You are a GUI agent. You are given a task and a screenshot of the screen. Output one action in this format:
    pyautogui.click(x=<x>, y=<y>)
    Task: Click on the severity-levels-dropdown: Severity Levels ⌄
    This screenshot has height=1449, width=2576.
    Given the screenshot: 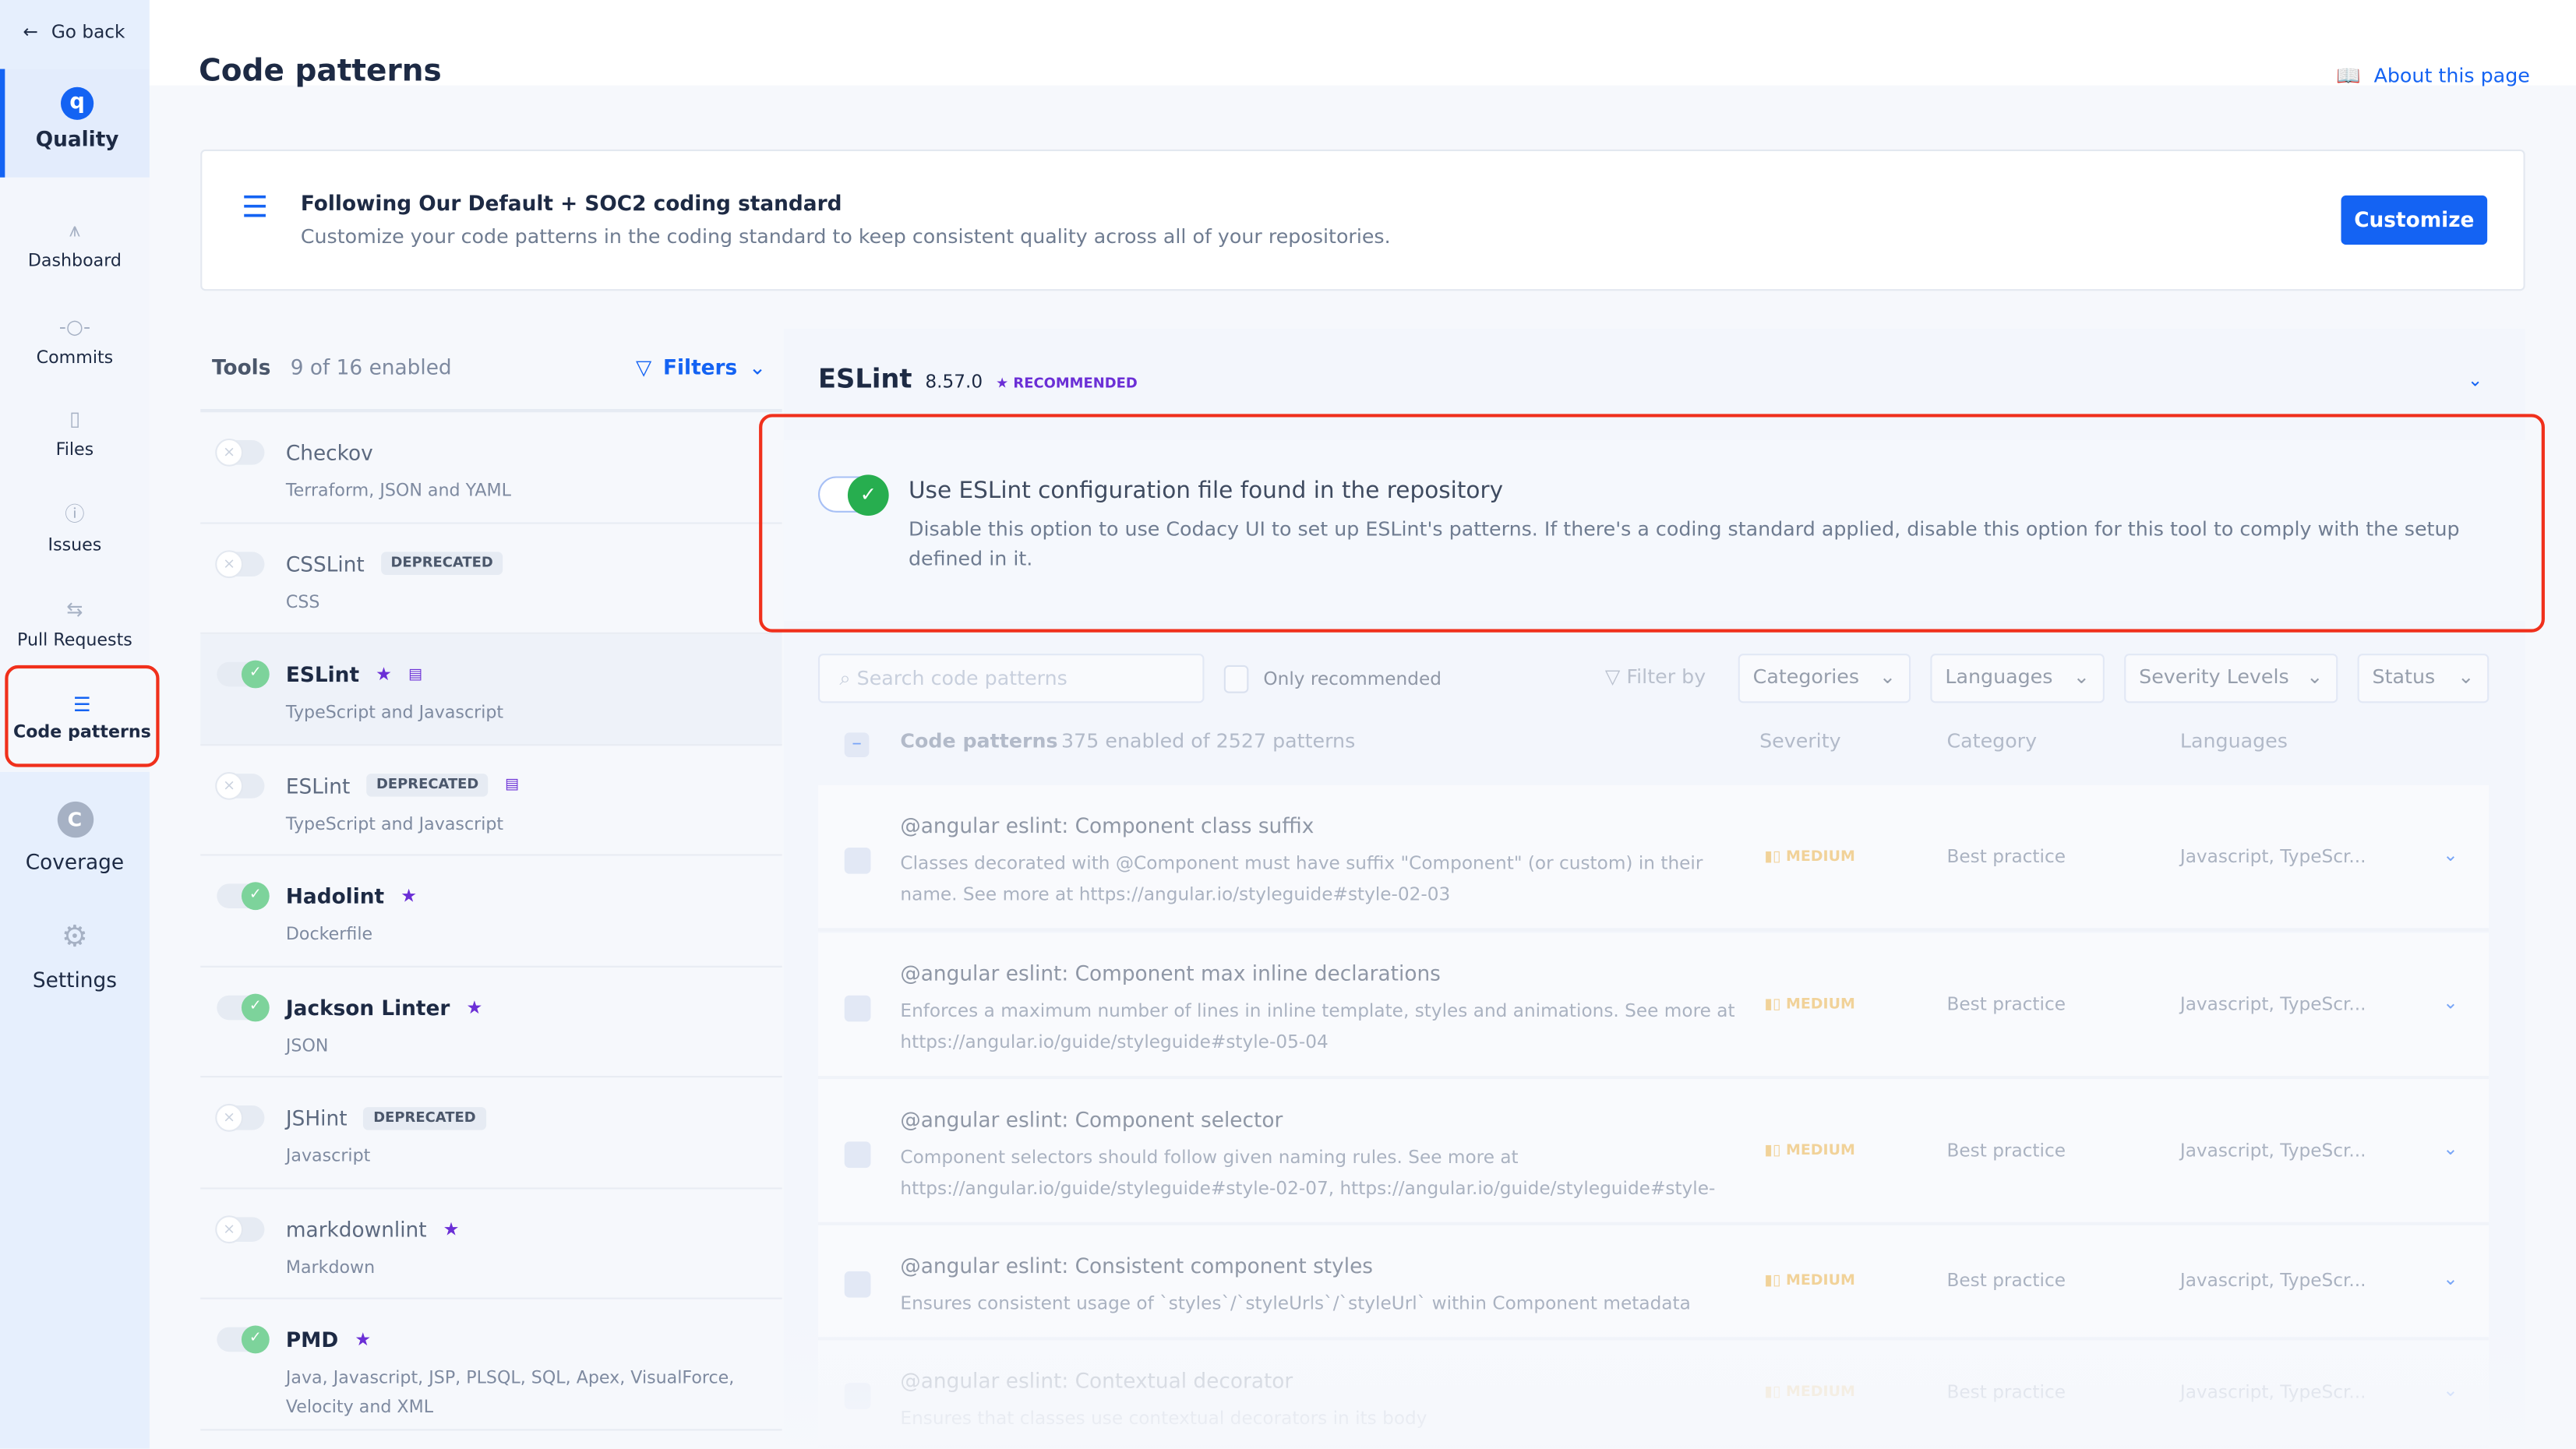 What is the action you would take?
    pyautogui.click(x=2231, y=678)
    